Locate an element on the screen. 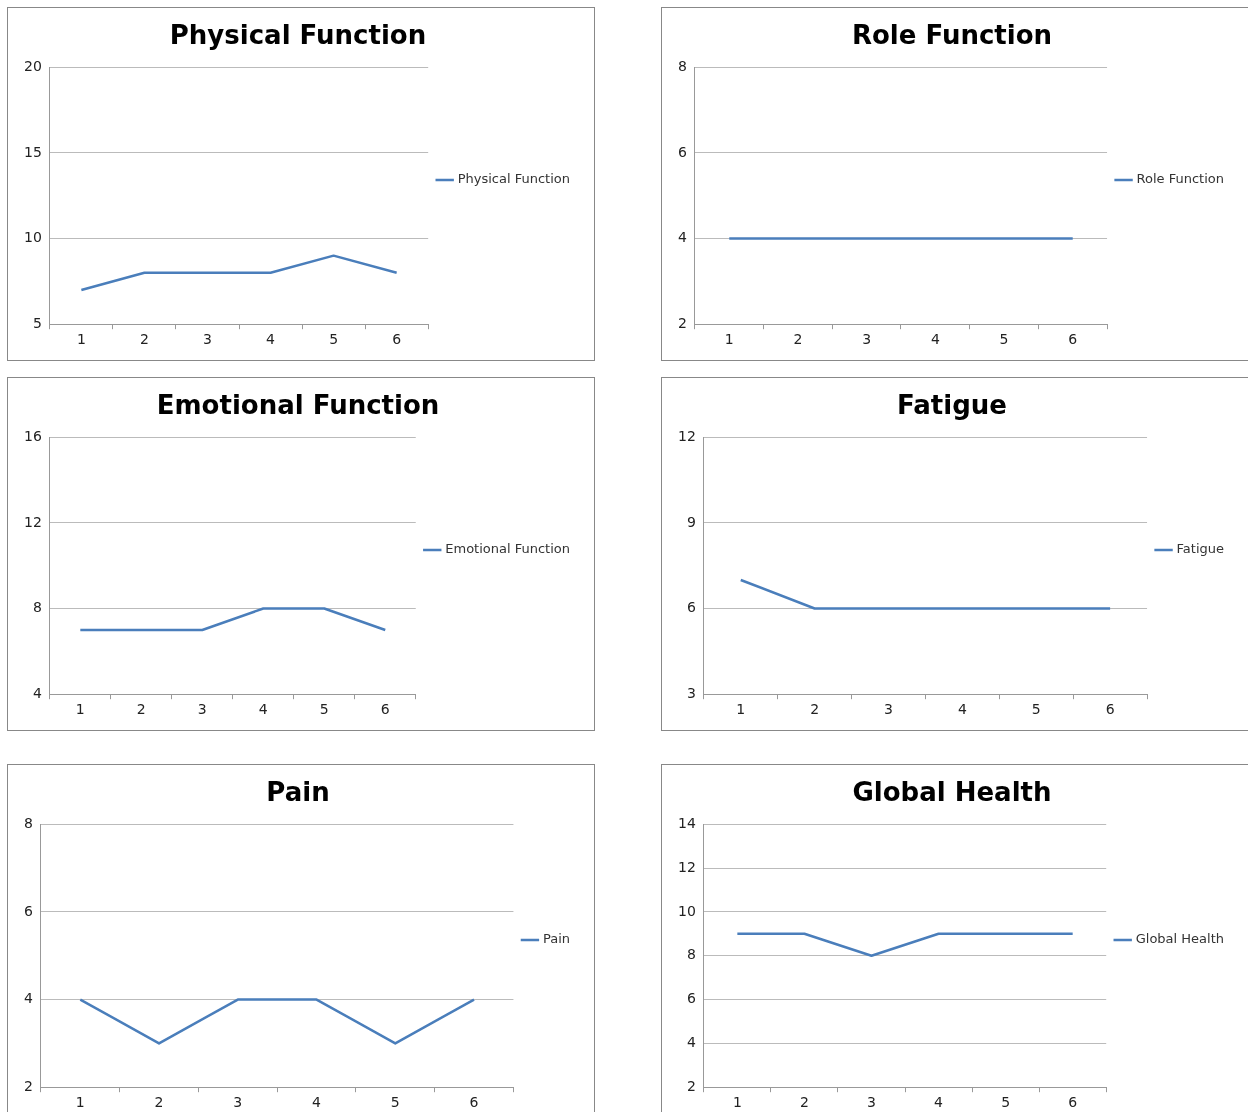 The height and width of the screenshot is (1112, 1248). legend-label: Global Health is located at coordinates (1180, 939).